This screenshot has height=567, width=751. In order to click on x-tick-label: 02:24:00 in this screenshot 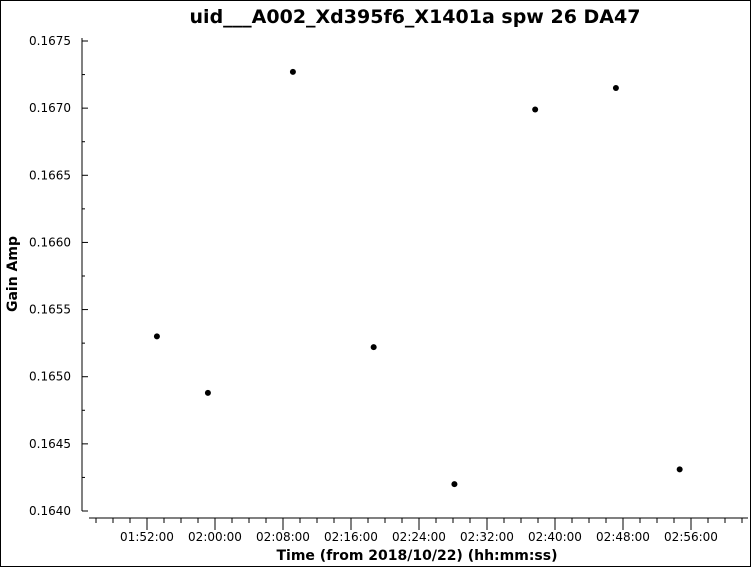, I will do `click(419, 537)`.